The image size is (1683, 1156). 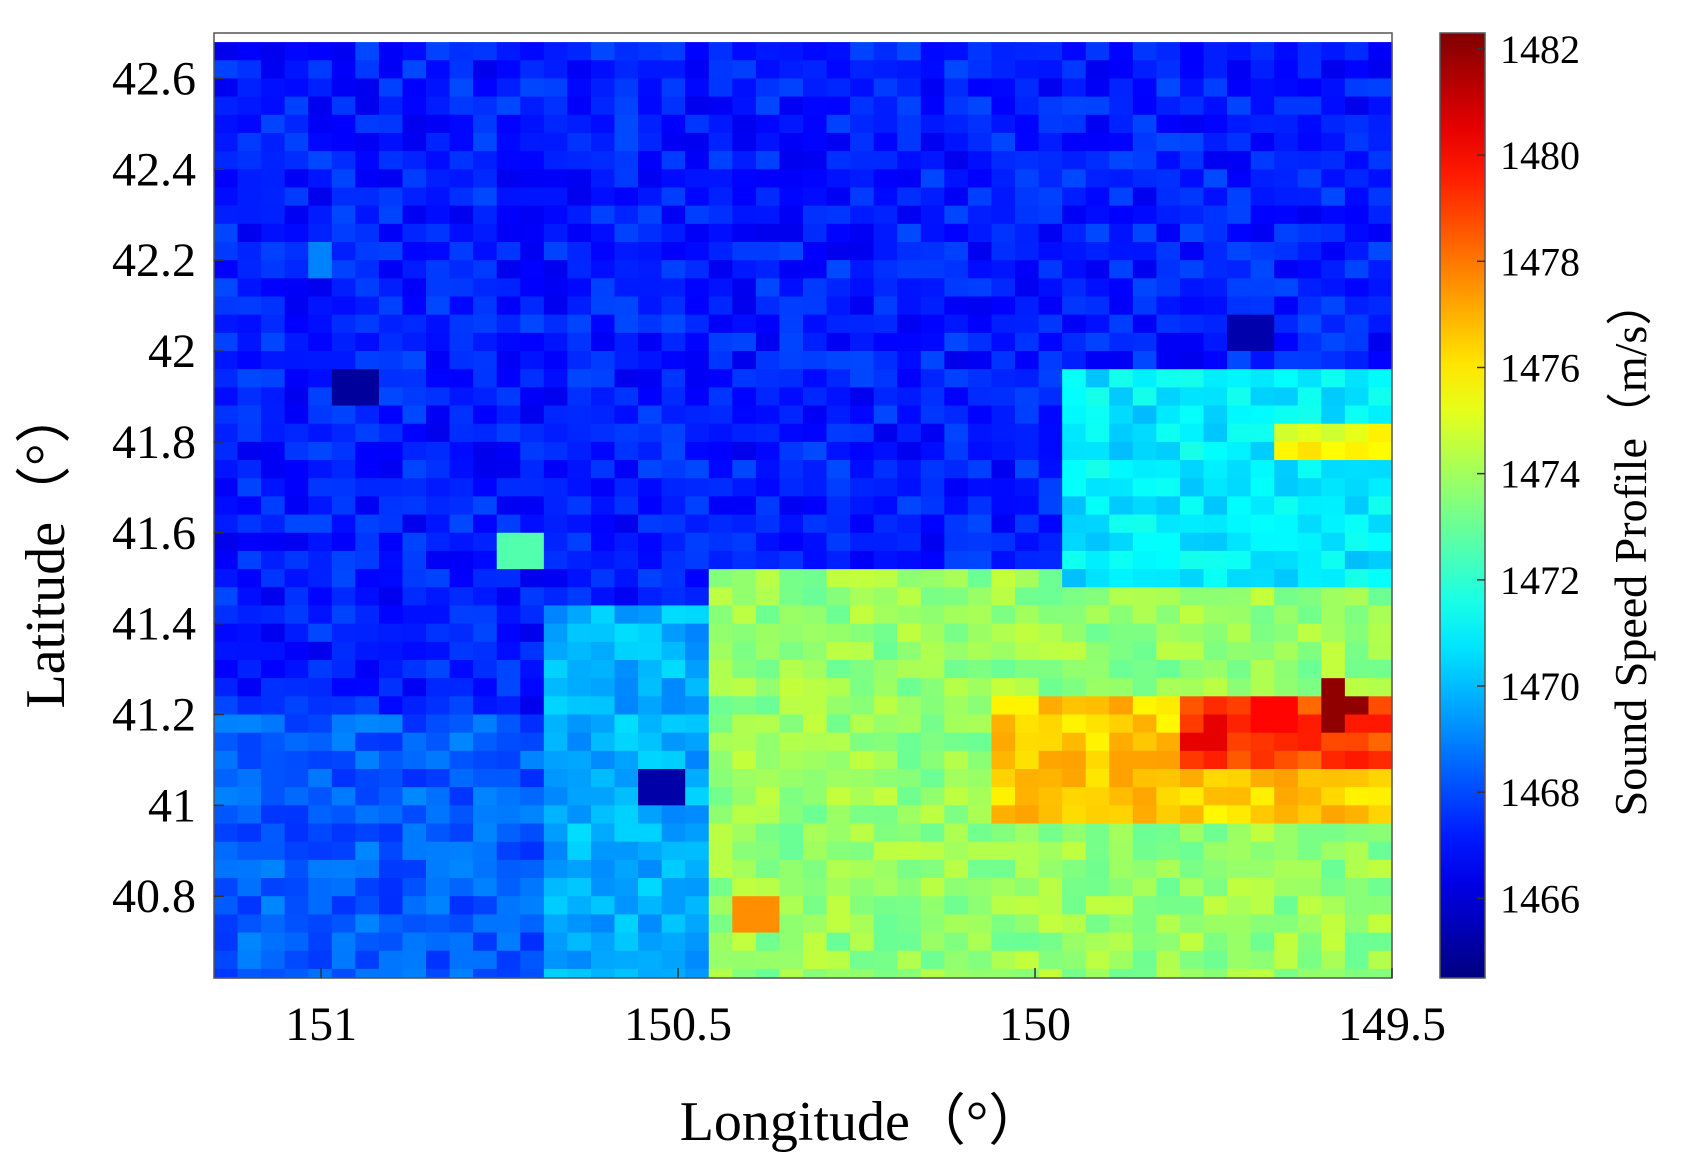 What do you see at coordinates (678, 1024) in the screenshot?
I see `x-tick-label: 150.5` at bounding box center [678, 1024].